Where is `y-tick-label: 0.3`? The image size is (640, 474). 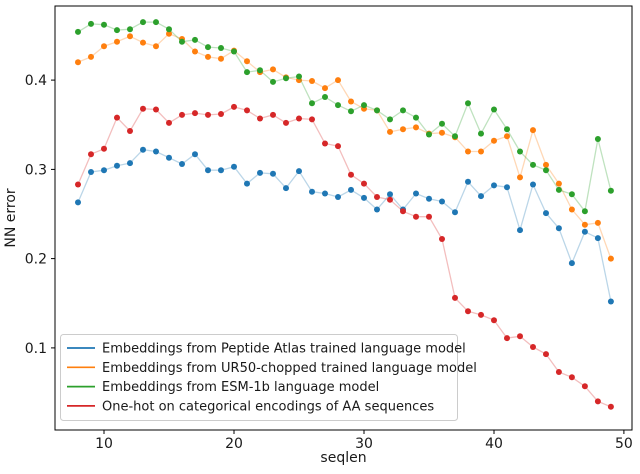 y-tick-label: 0.3 is located at coordinates (36, 170).